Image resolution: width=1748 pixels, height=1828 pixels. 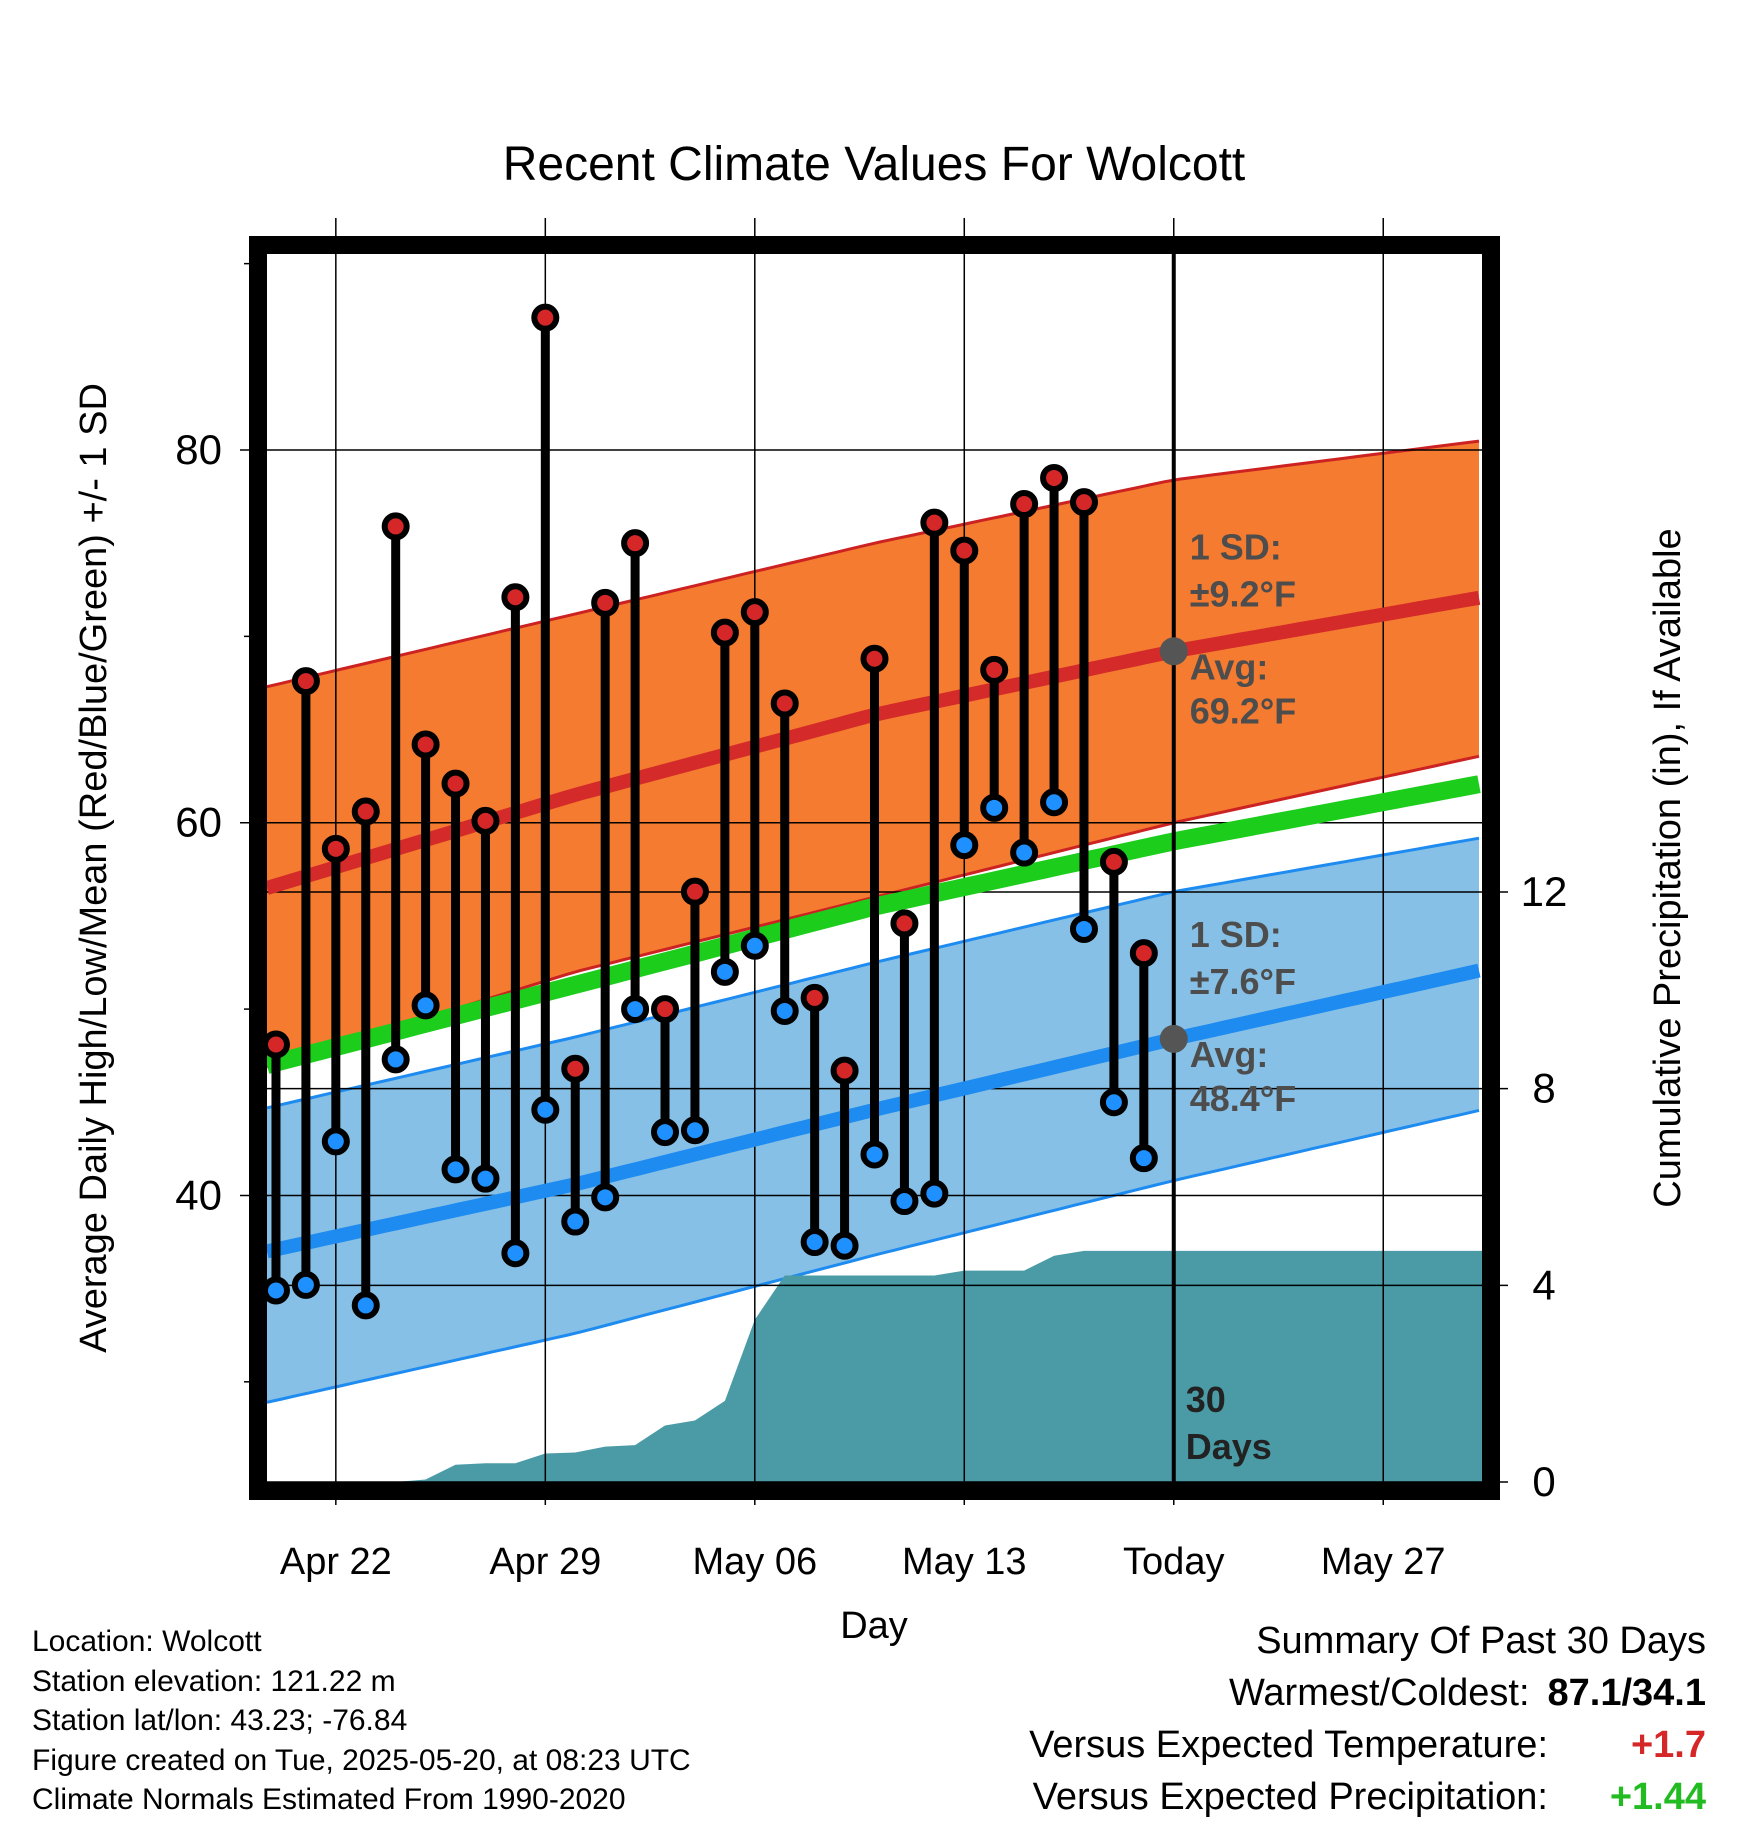 I want to click on warmest-label: Warmest/Coldest:, so click(x=1379, y=1693).